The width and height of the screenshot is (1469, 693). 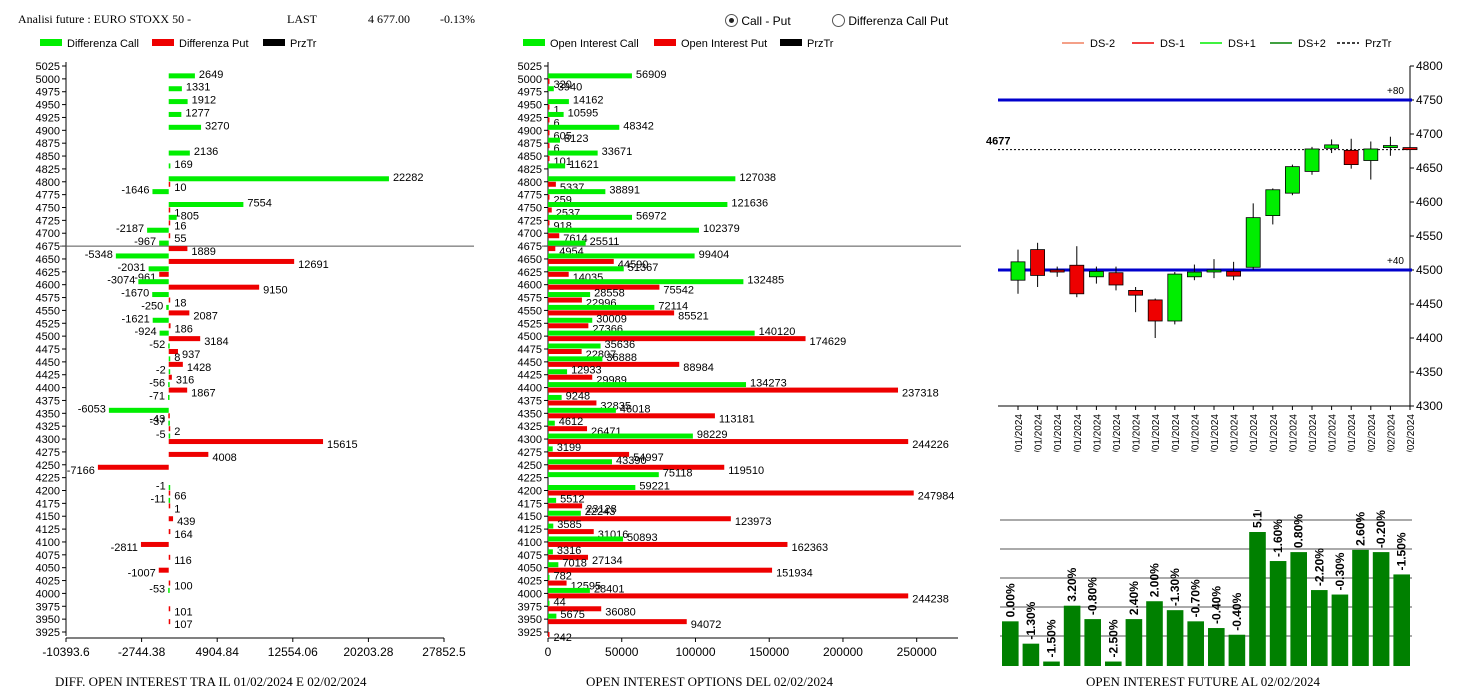 What do you see at coordinates (654, 487) in the screenshot?
I see `call-value-label: 59221` at bounding box center [654, 487].